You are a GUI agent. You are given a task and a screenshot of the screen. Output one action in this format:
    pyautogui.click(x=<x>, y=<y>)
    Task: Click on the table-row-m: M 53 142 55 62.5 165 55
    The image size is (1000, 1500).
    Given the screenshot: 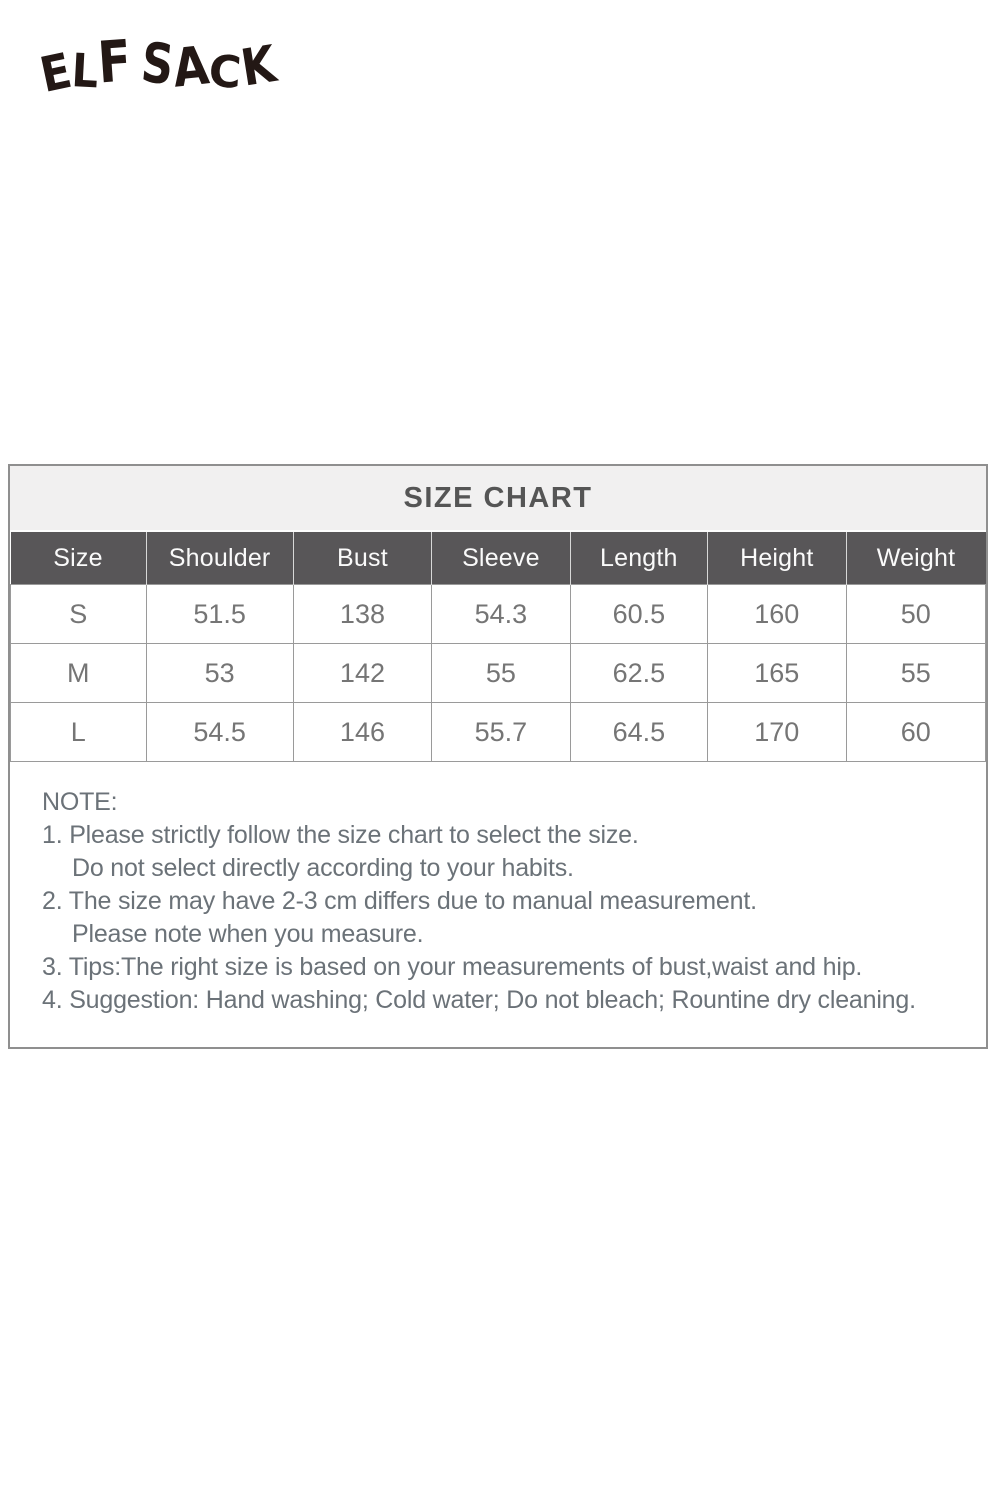 What is the action you would take?
    pyautogui.click(x=498, y=673)
    